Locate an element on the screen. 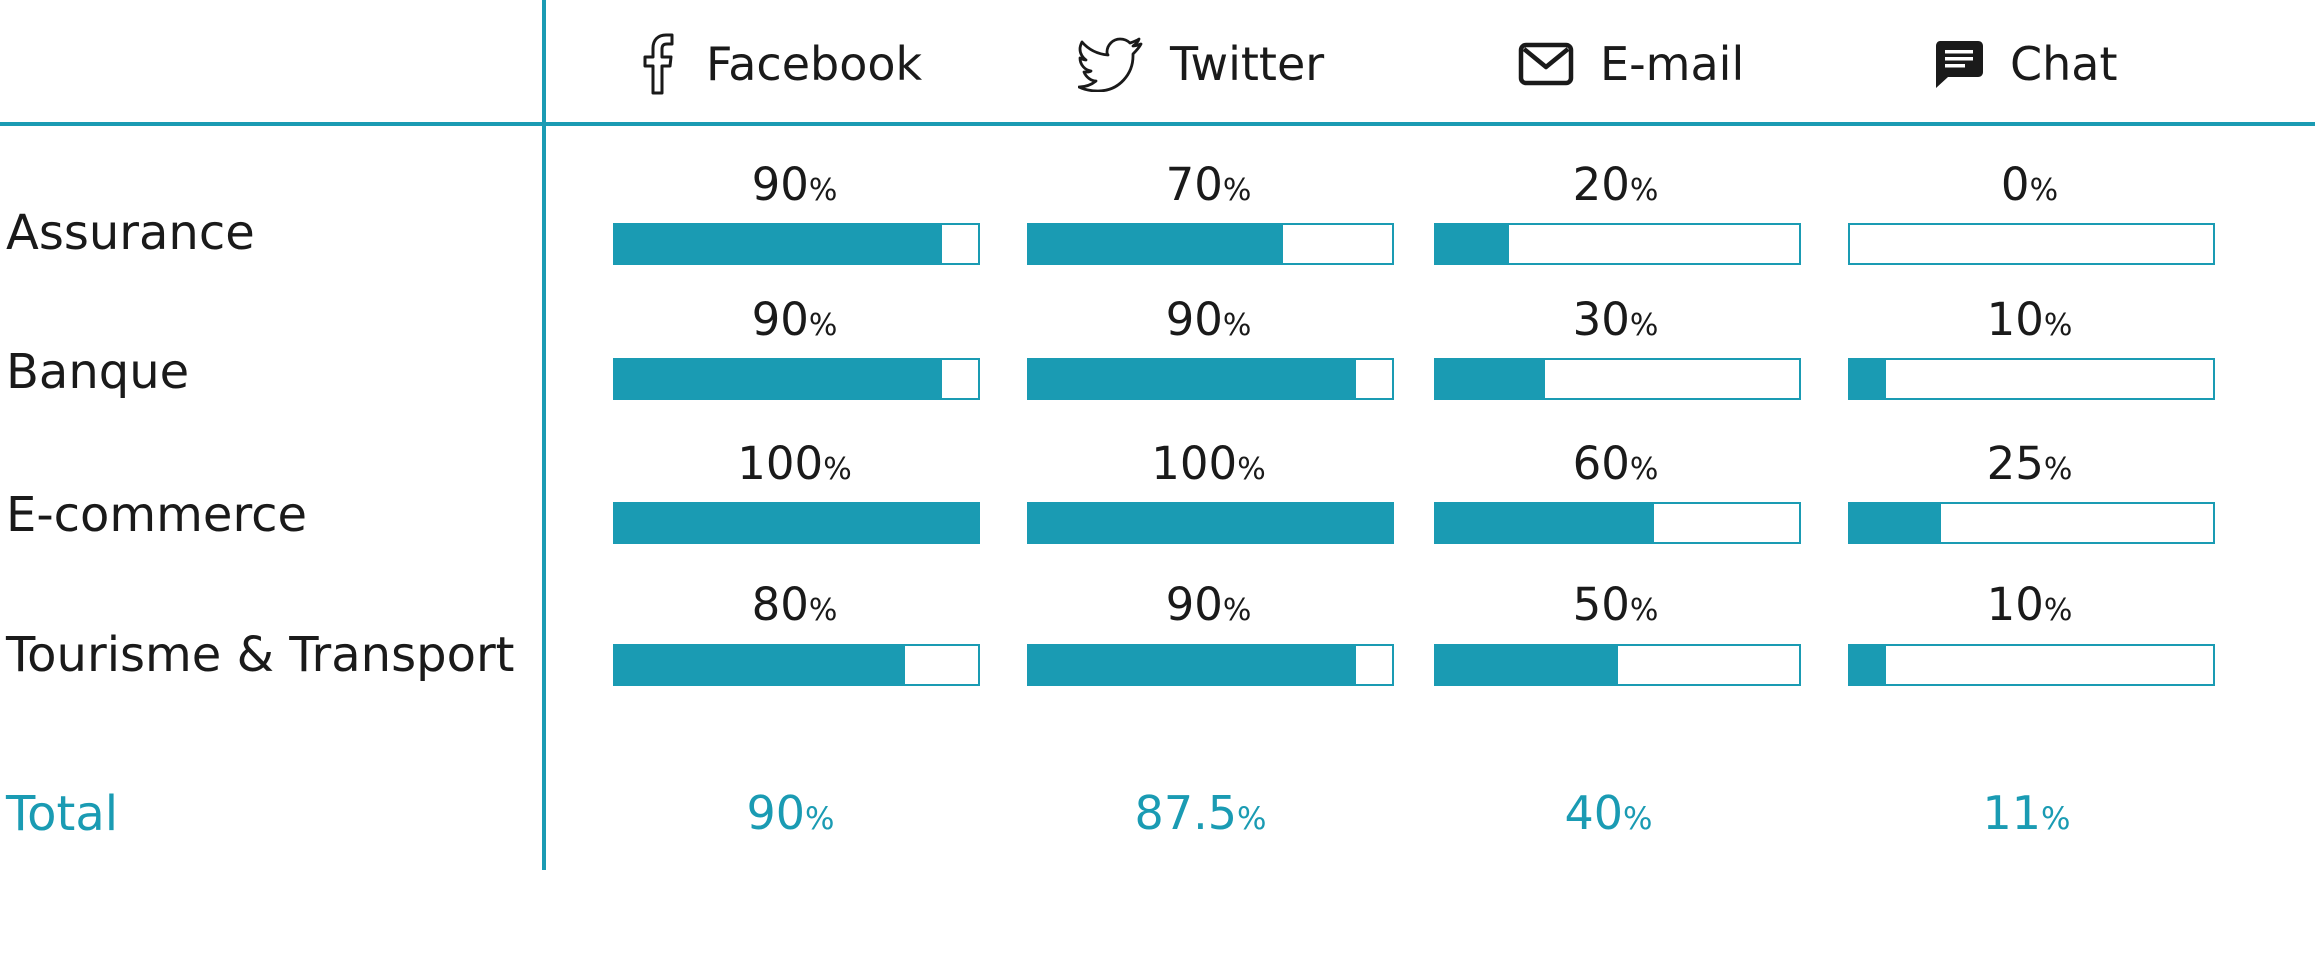  percent-value: 50 is located at coordinates (1601, 604).